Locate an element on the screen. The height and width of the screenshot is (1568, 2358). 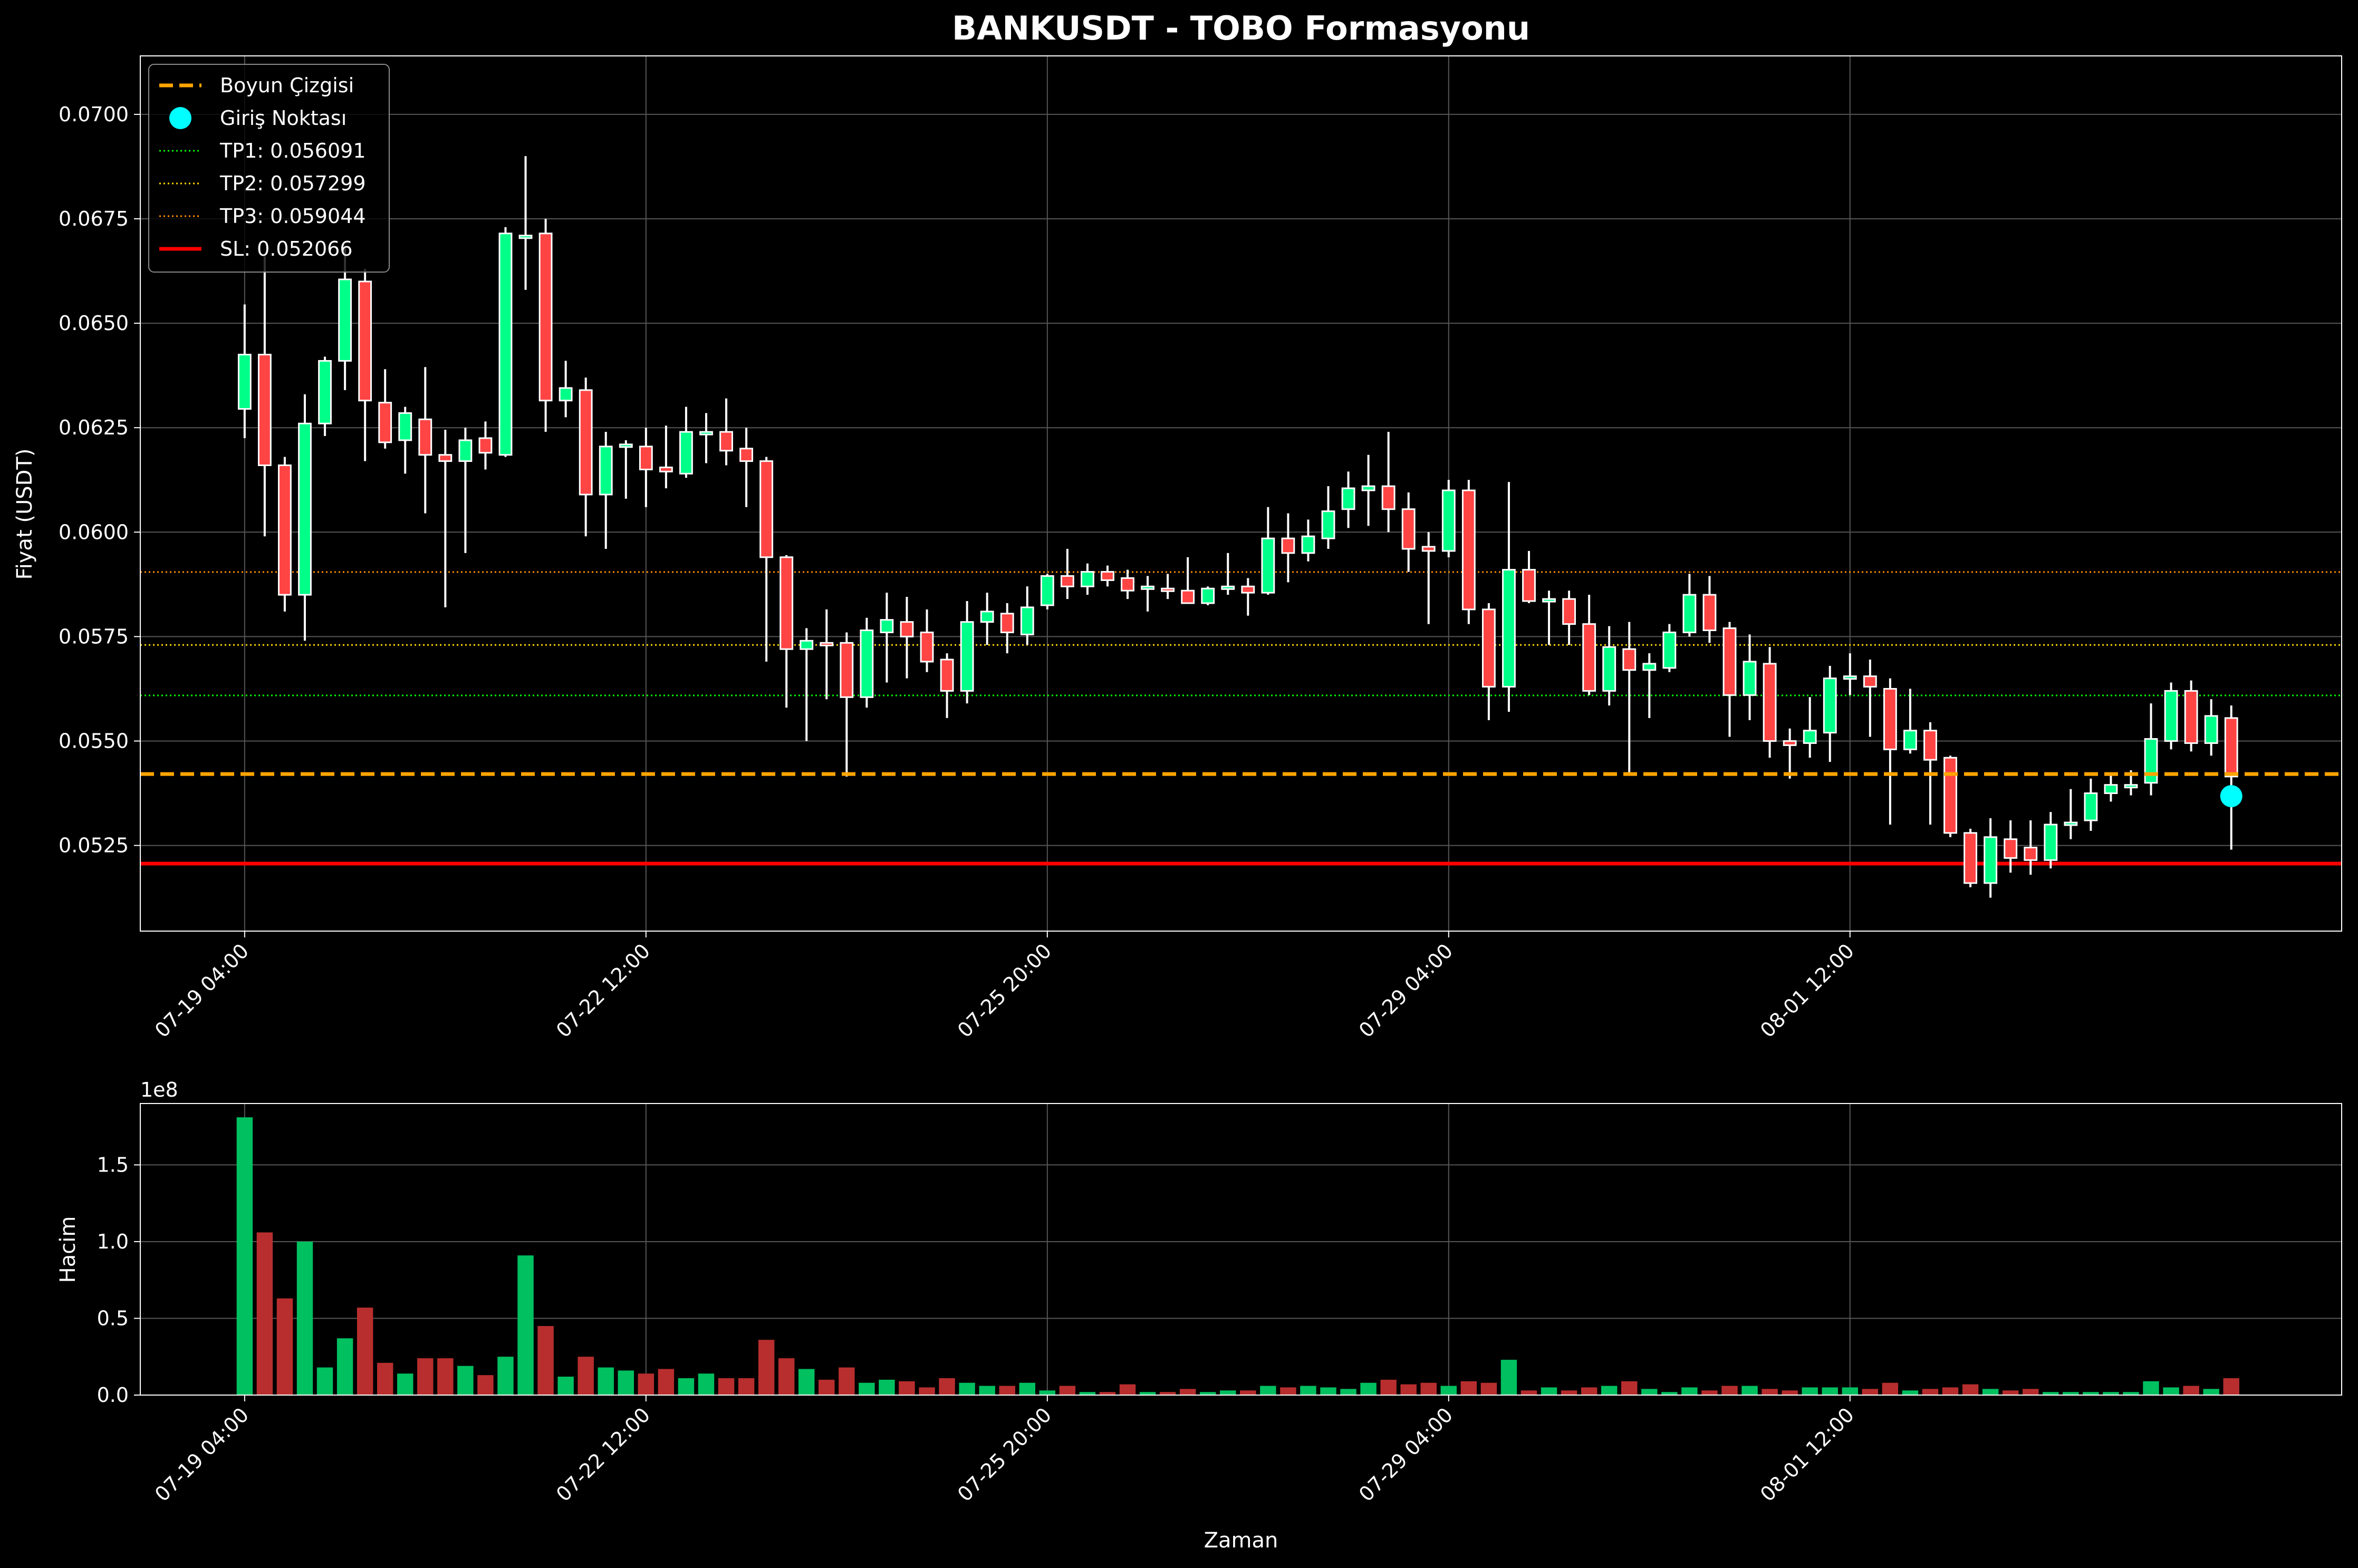
legend-box is located at coordinates (269, 168).